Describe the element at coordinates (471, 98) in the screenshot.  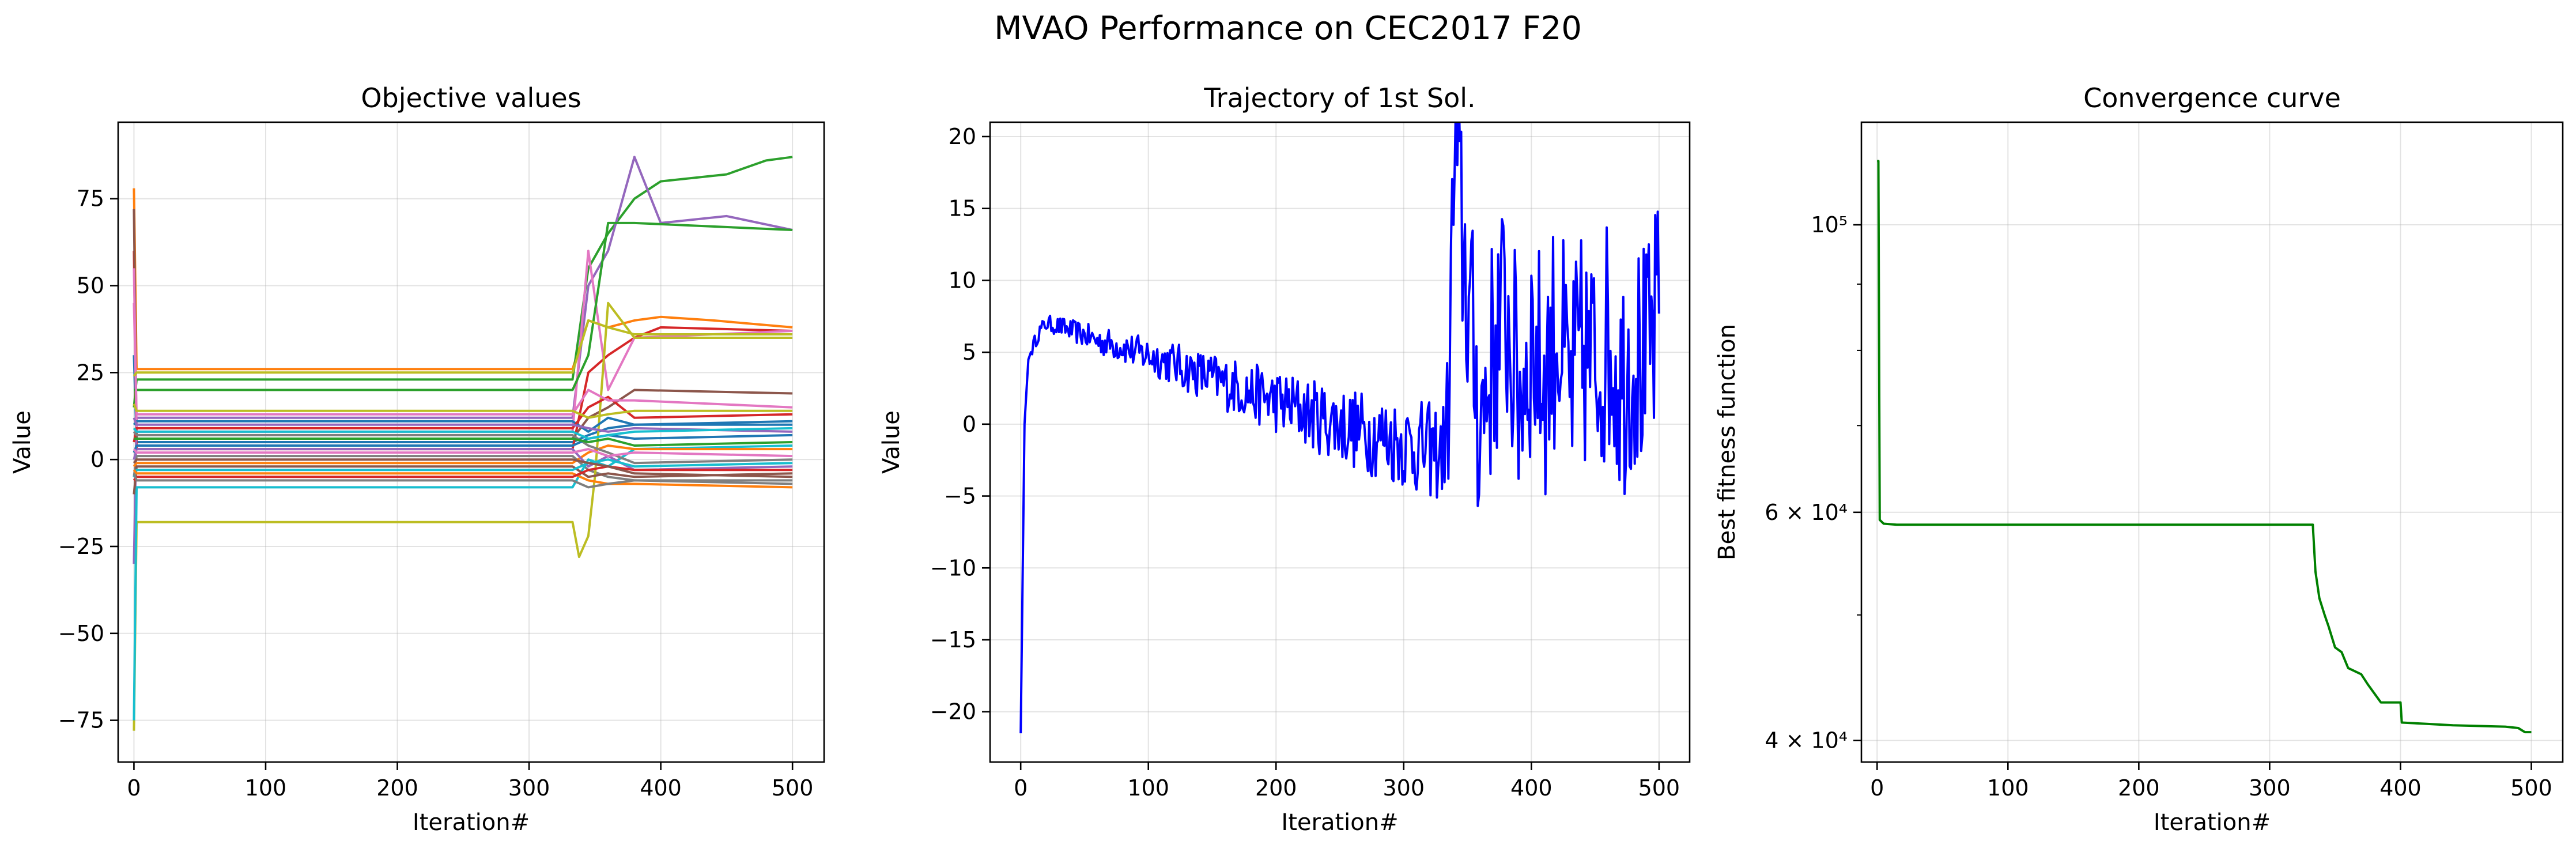
I see `panel-title: Objective values` at that location.